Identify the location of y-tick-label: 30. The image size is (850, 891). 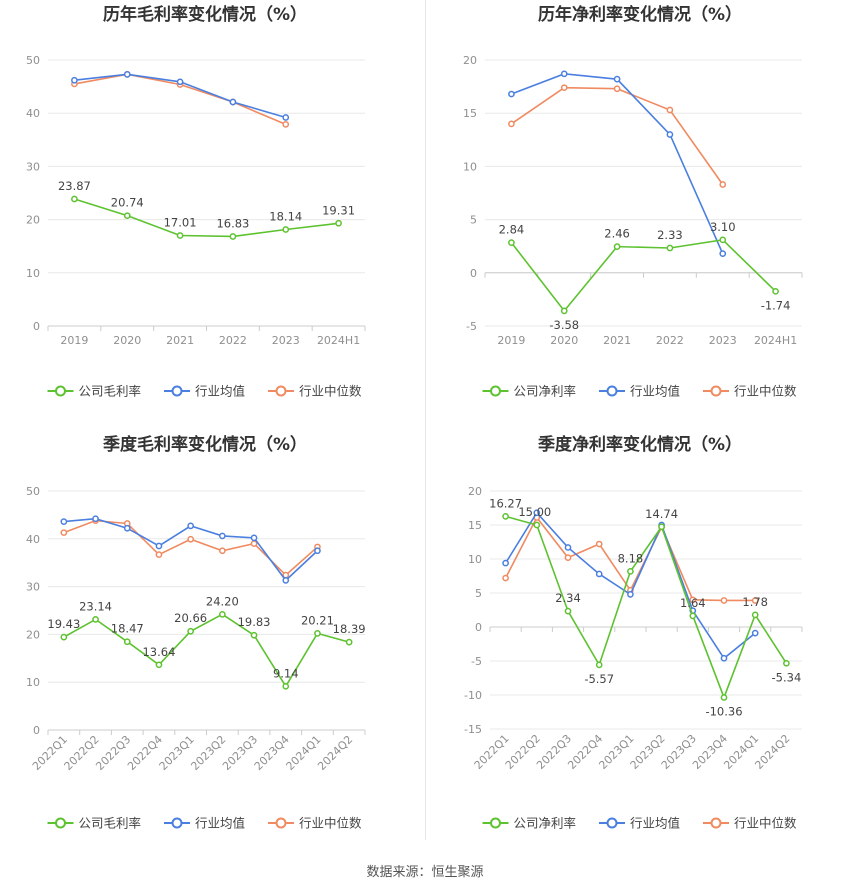
(33, 587).